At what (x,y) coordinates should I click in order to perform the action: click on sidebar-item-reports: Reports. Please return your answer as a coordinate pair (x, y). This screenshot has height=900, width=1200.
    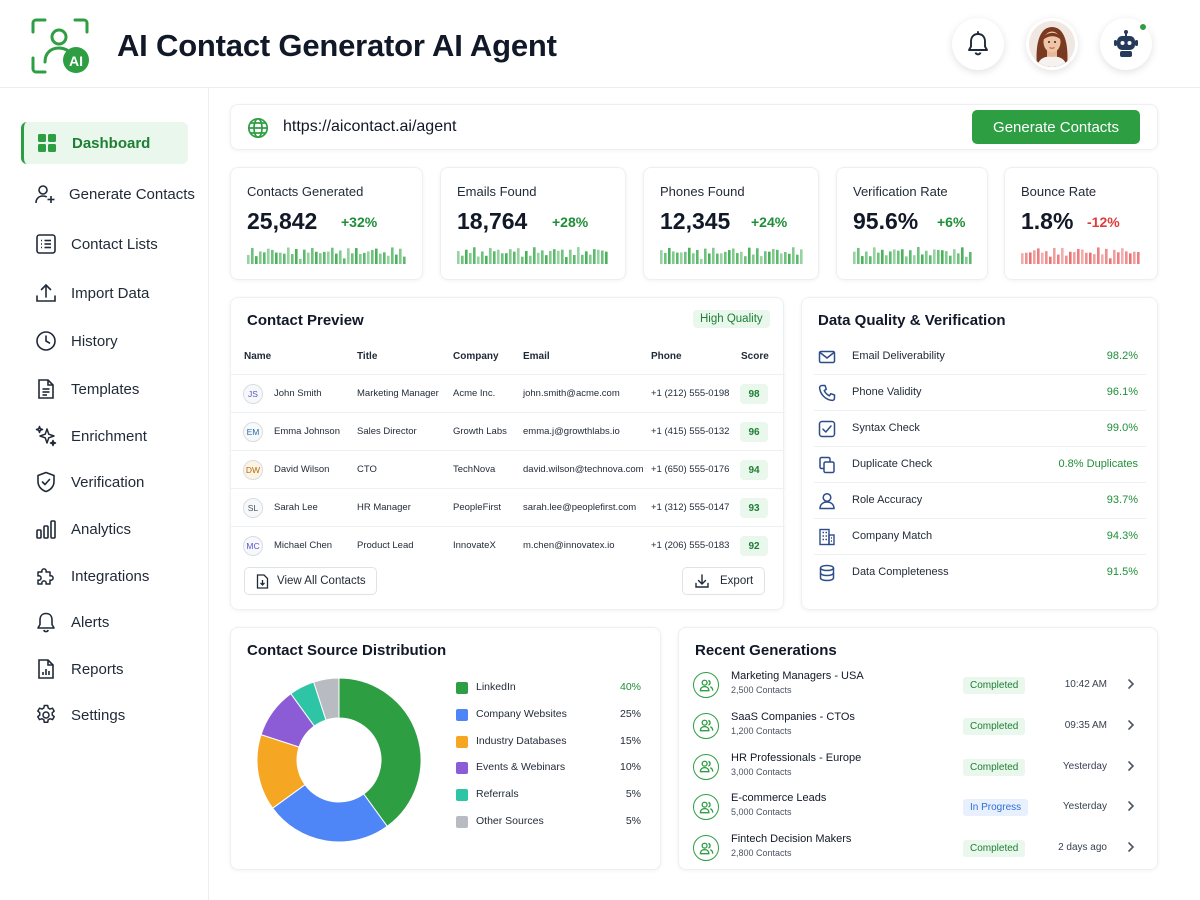
    Looking at the image, I should click on (104, 669).